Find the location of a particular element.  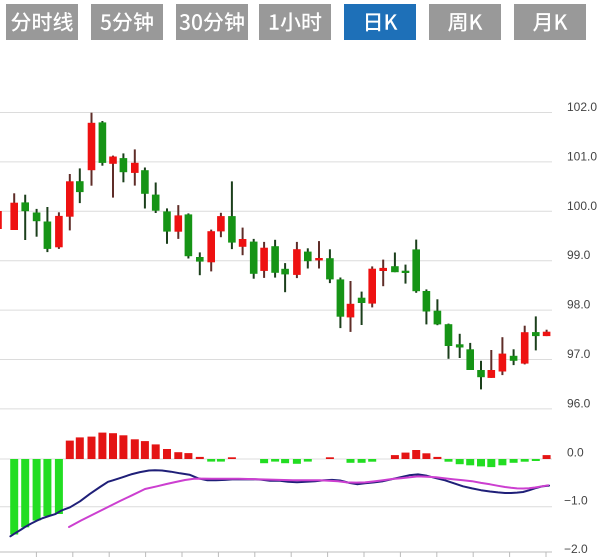

svg-text: 96.0 is located at coordinates (579, 403).